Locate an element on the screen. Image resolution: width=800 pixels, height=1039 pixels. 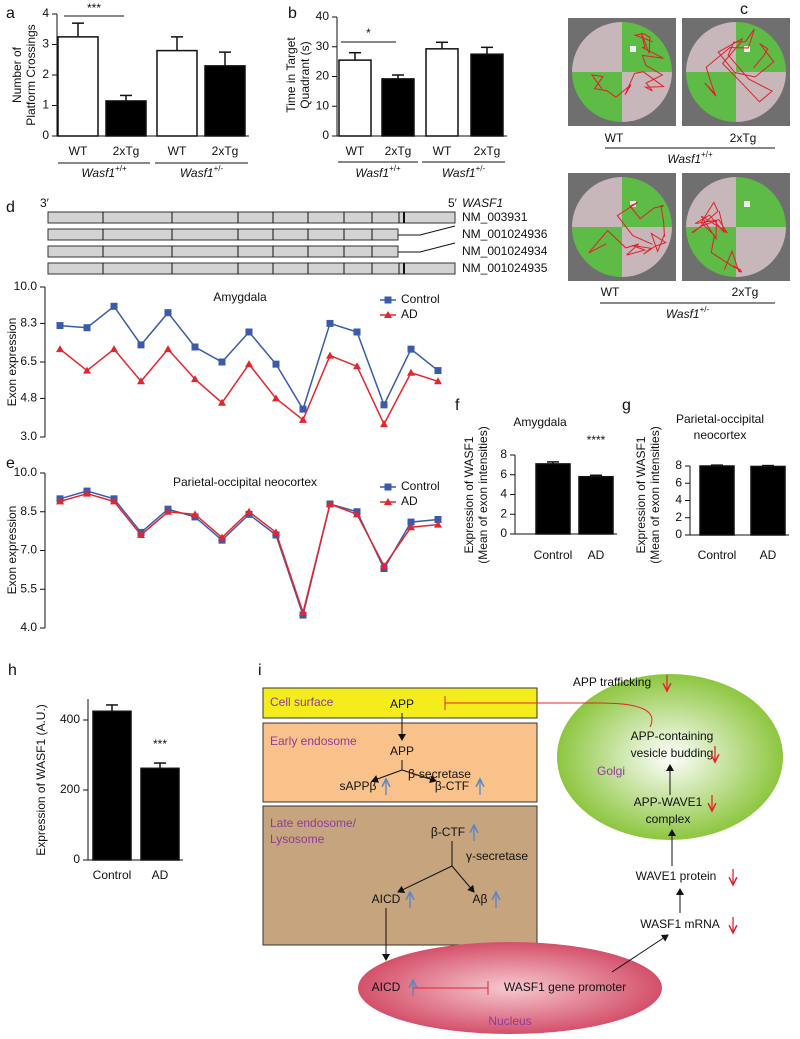
y-tick-label: 4.8 is located at coordinates (28, 398).